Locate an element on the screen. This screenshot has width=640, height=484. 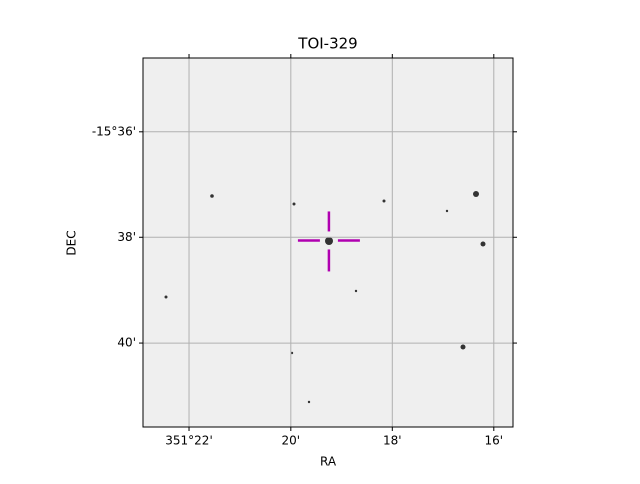
x-axis-label: RA is located at coordinates (328, 462).